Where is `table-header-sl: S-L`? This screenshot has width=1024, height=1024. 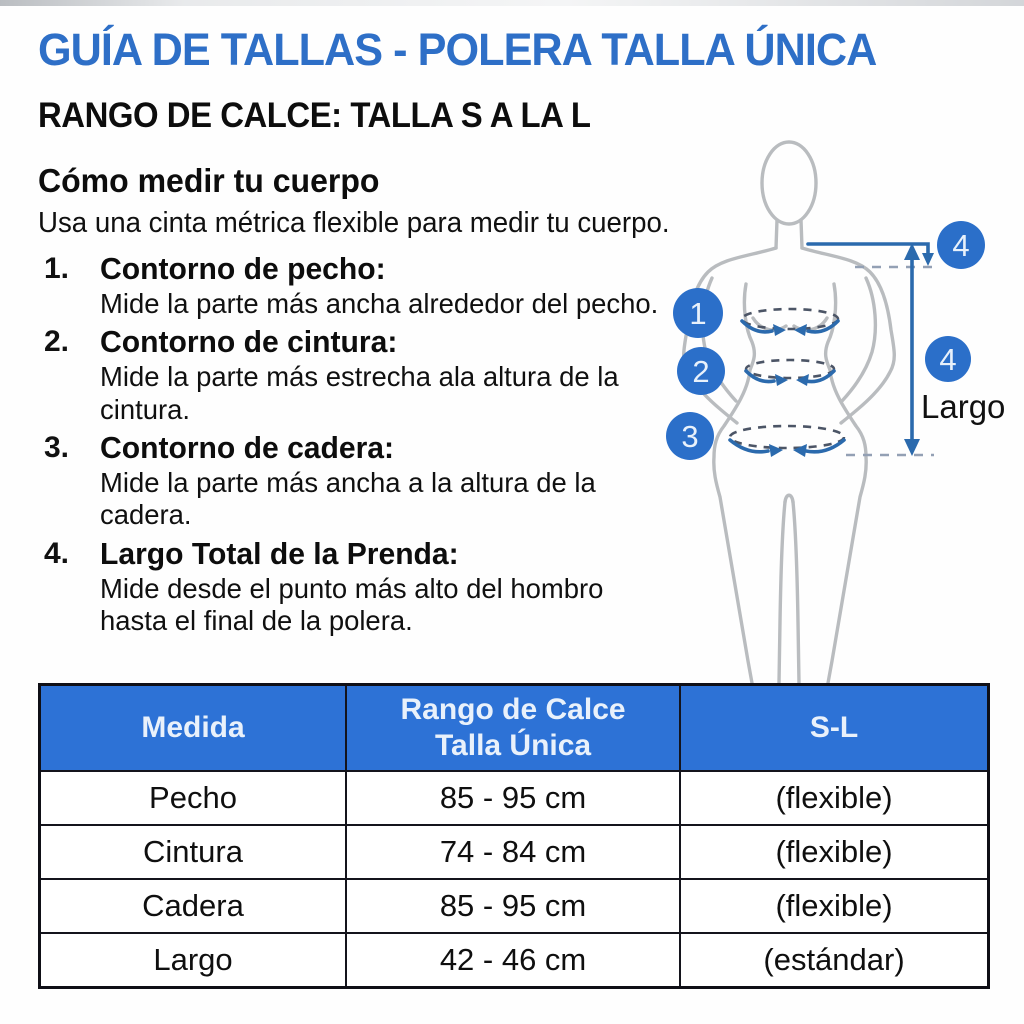
table-header-sl: S-L is located at coordinates (834, 727).